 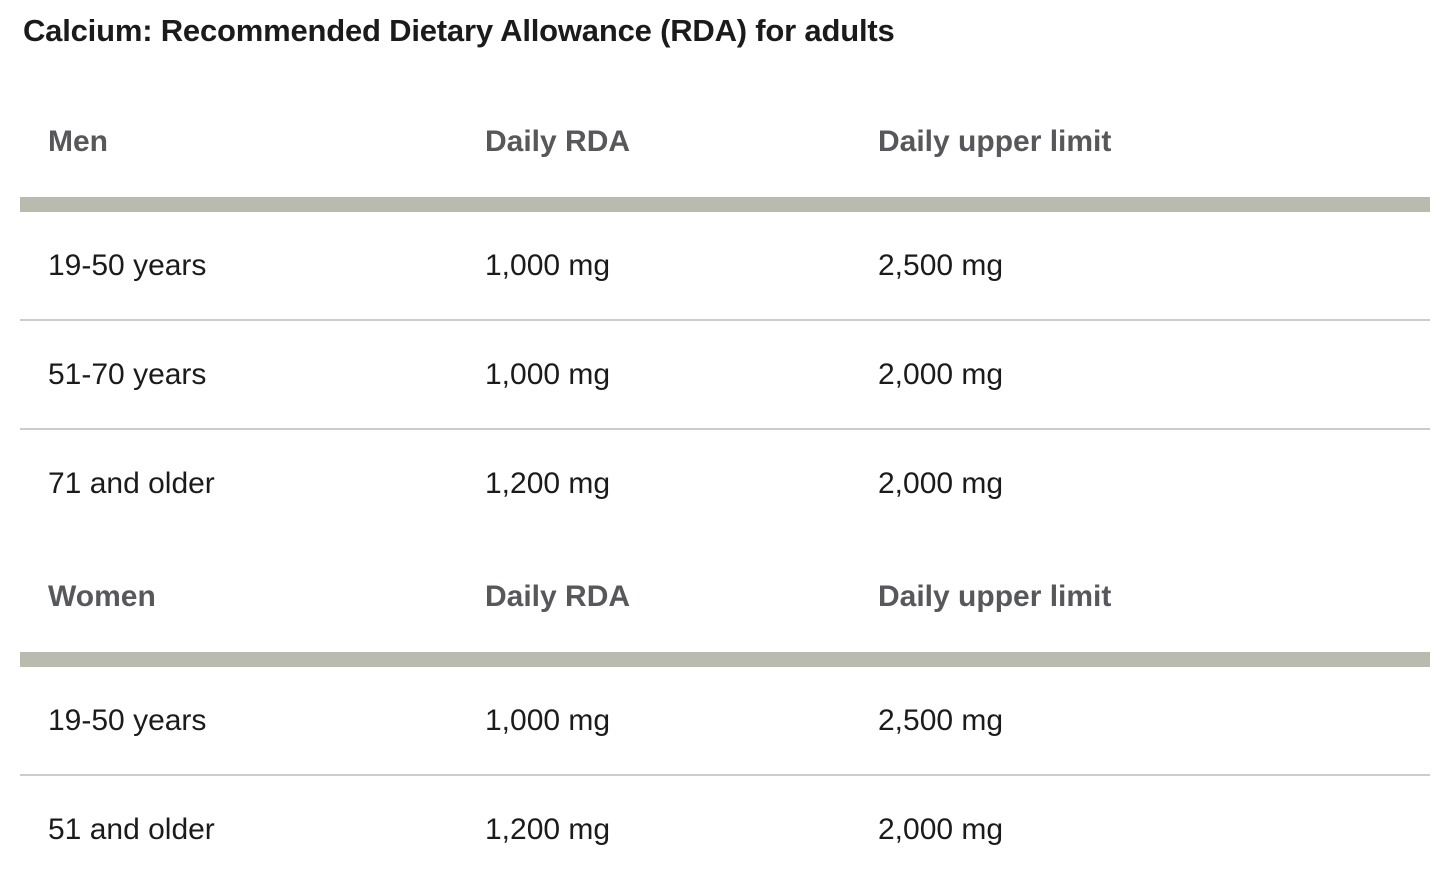 I want to click on table-row: 51 and older 1,200 mg 2,000 mg, so click(x=725, y=828).